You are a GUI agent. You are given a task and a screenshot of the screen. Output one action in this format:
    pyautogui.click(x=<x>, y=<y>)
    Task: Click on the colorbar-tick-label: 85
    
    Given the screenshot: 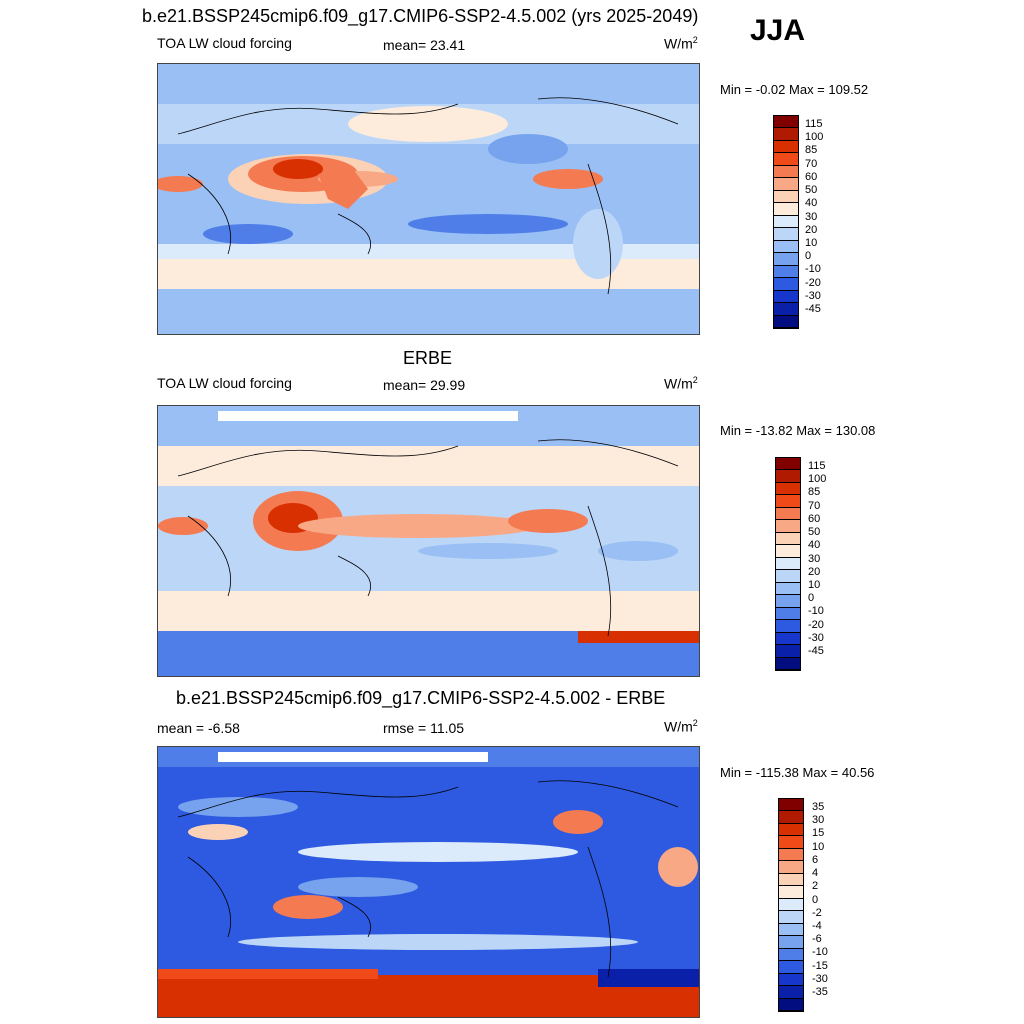 What is the action you would take?
    pyautogui.click(x=814, y=492)
    